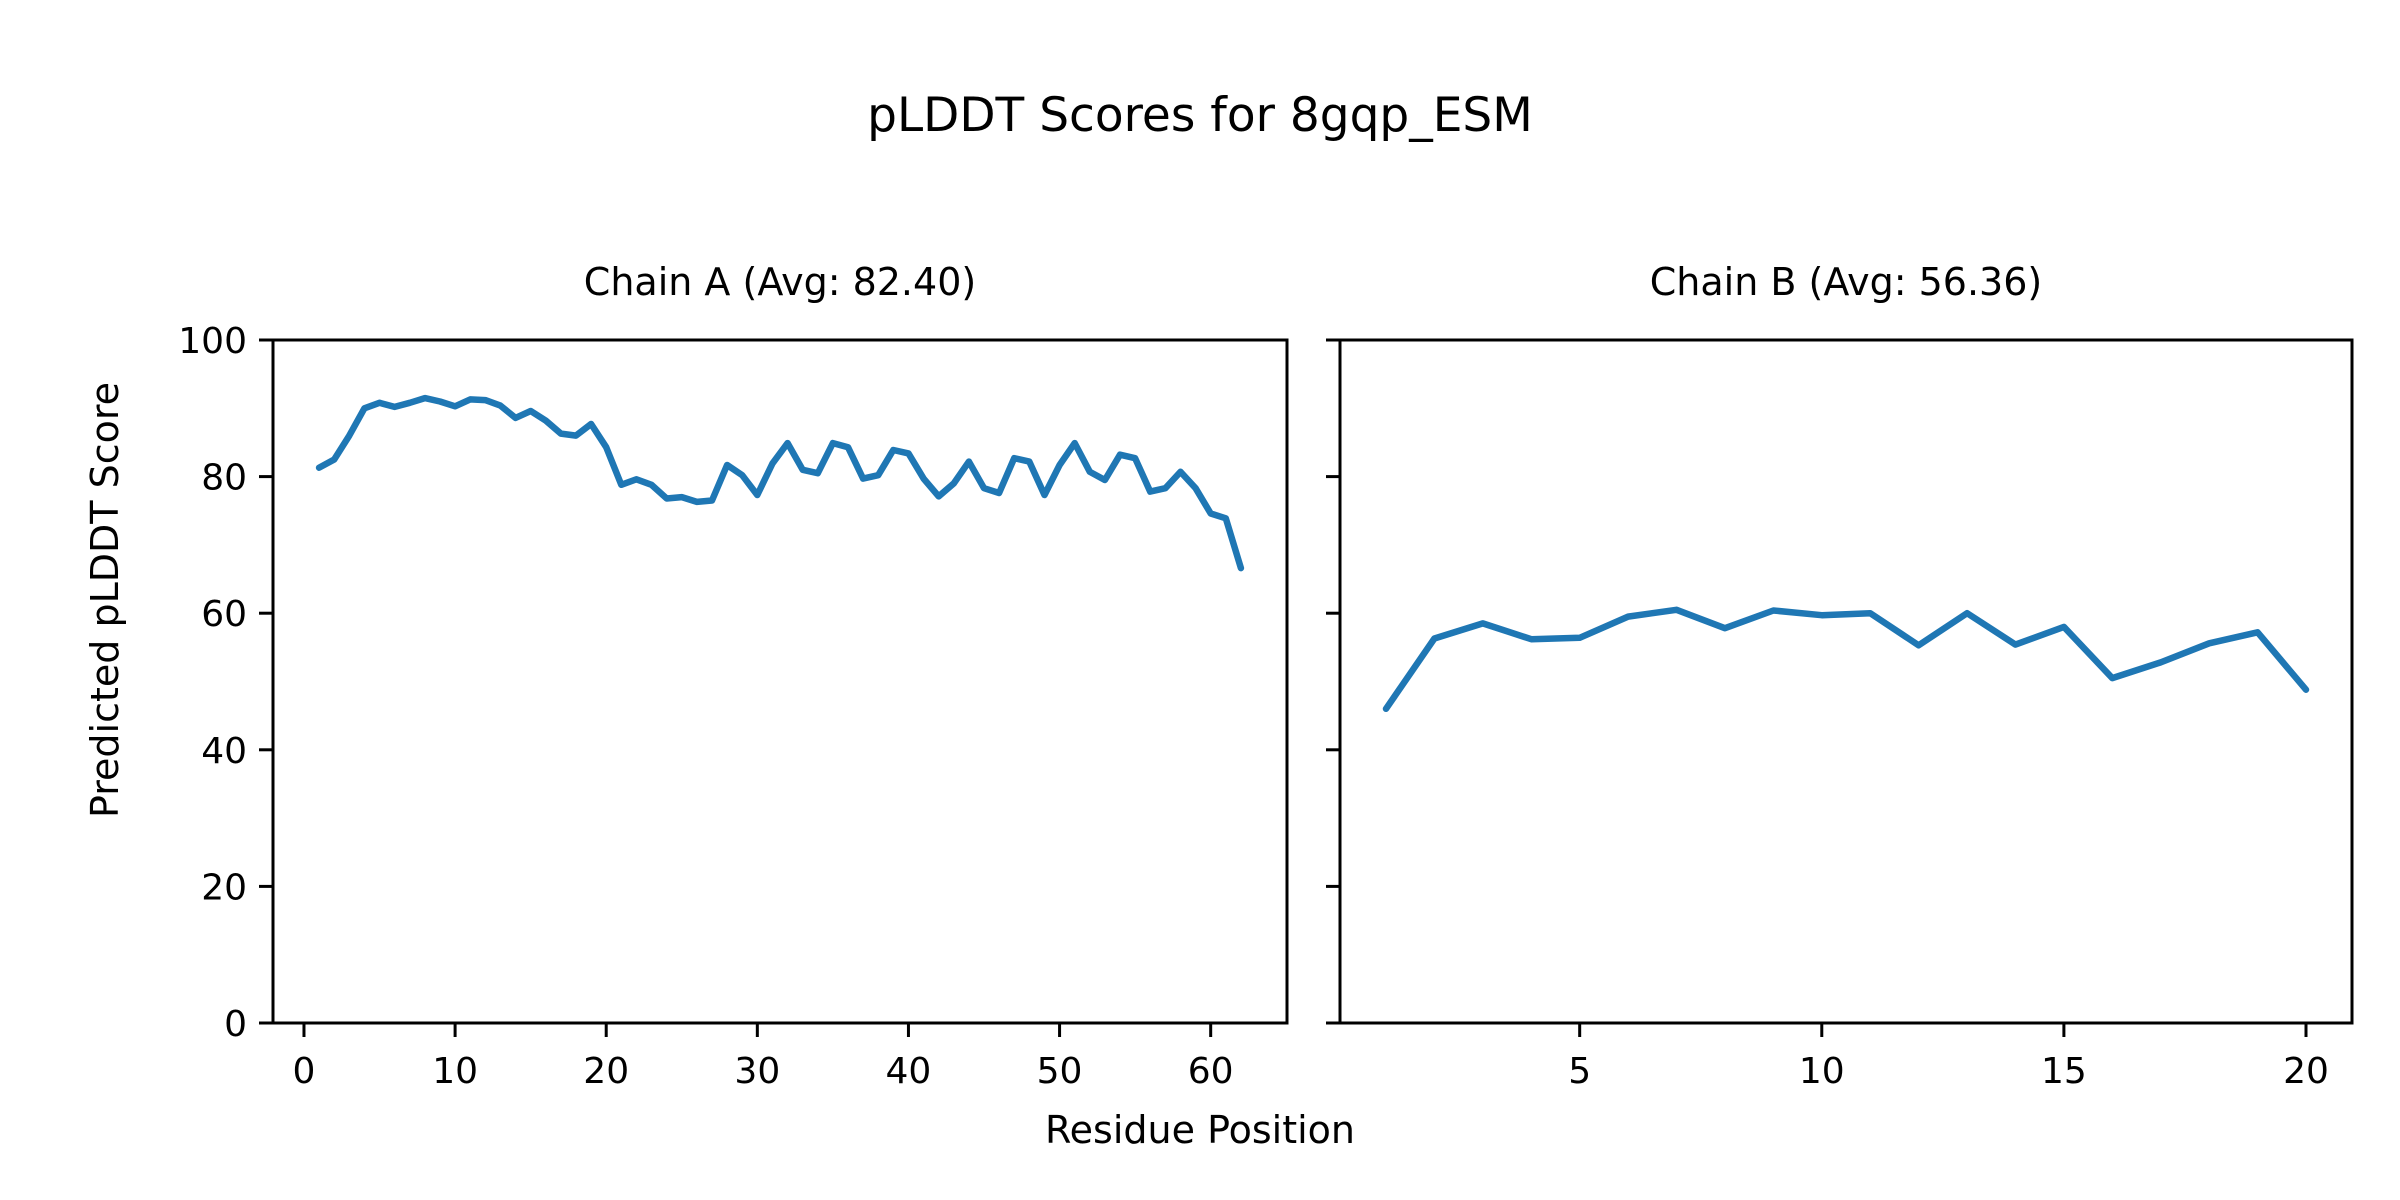 This screenshot has width=2400, height=1200. I want to click on chain-a-plddt-line, so click(780, 483).